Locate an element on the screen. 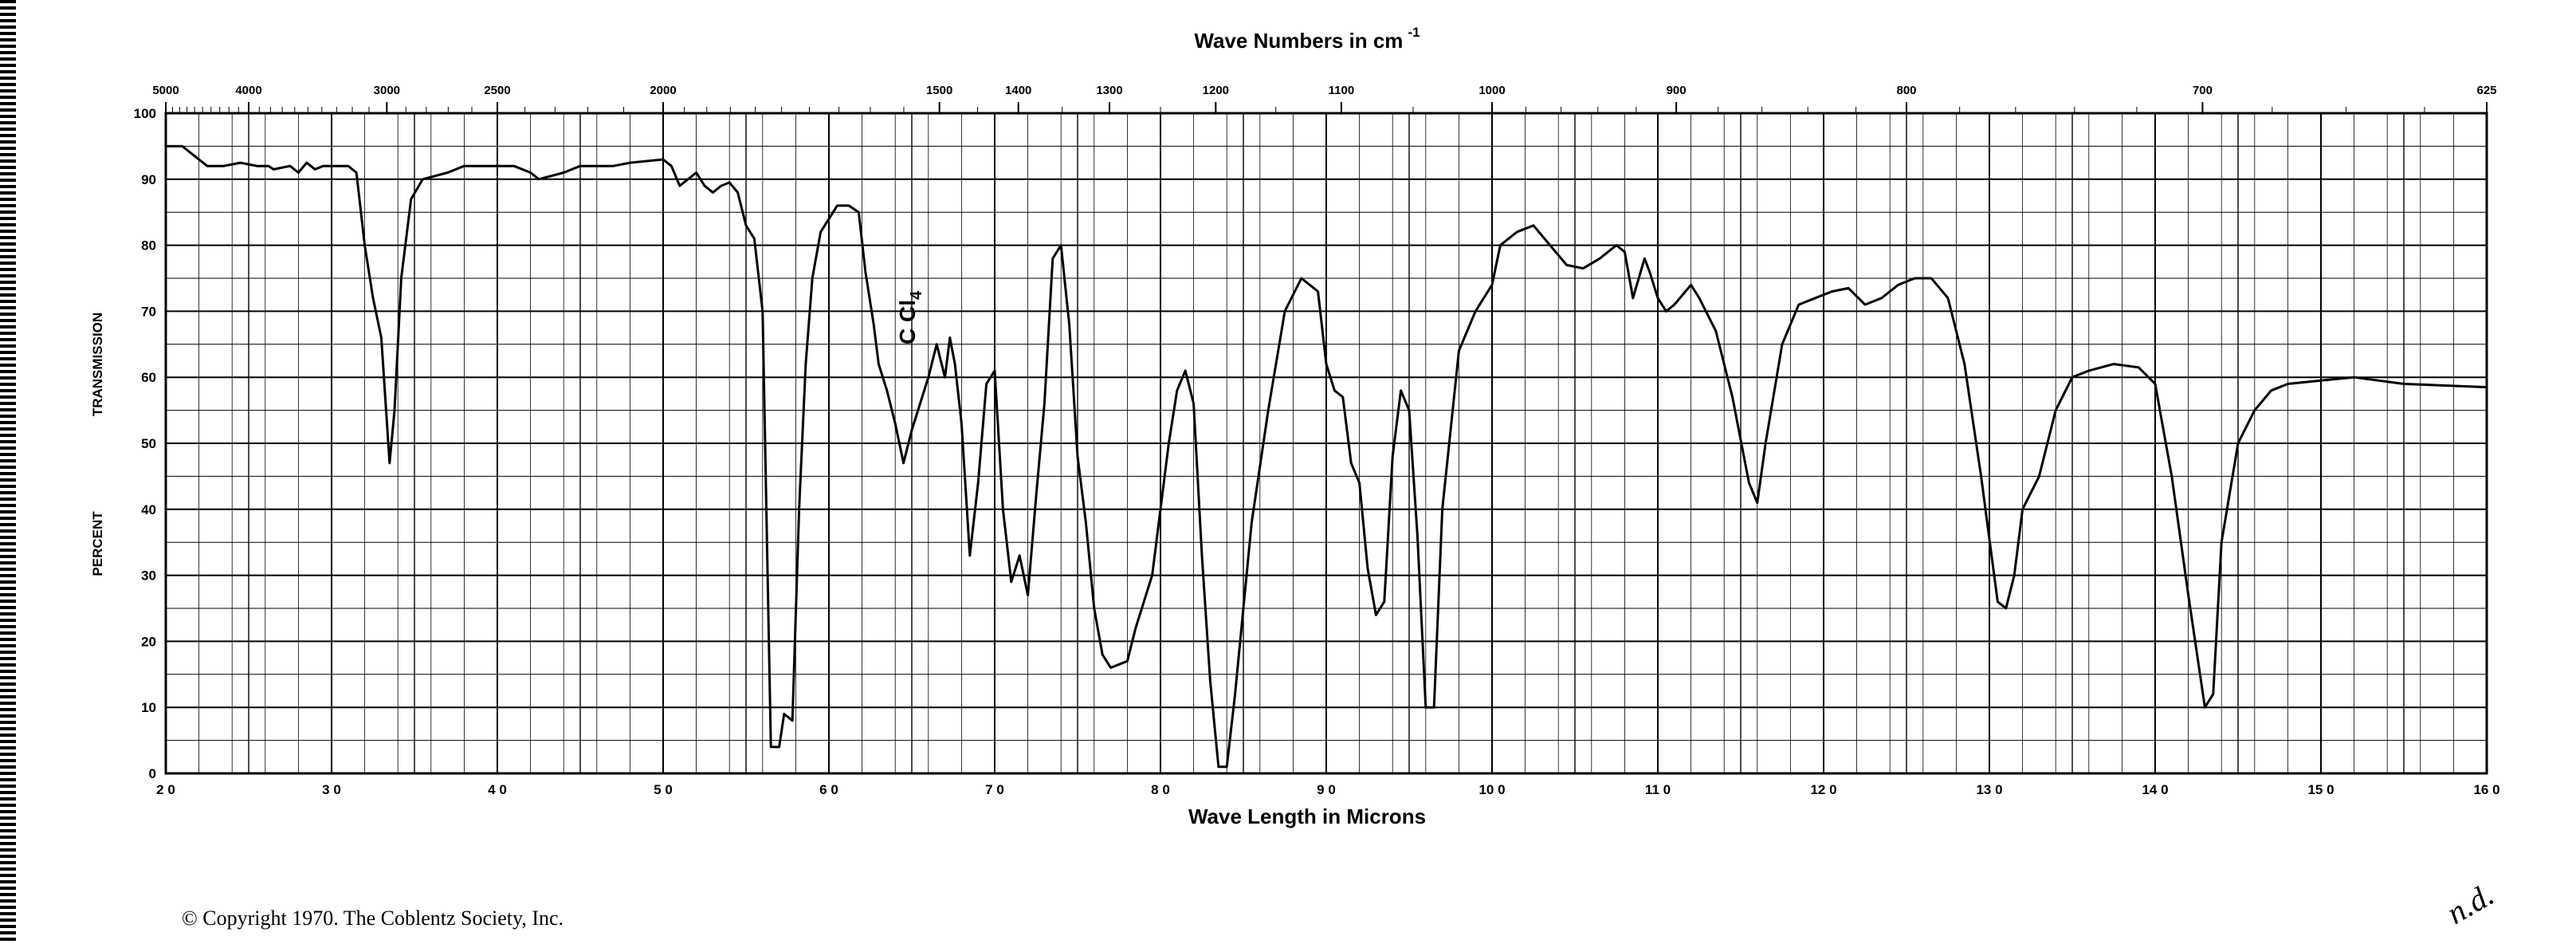 The image size is (2576, 944). x-tick-label: 2 0 is located at coordinates (165, 789).